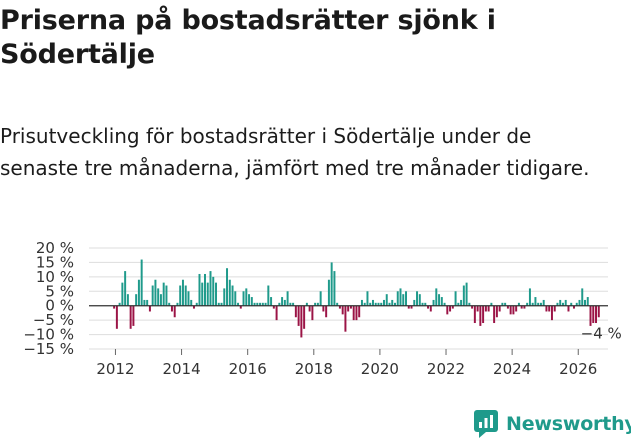 This screenshot has height=439, width=631. I want to click on y-tick-label: 5 %, so click(59, 291).